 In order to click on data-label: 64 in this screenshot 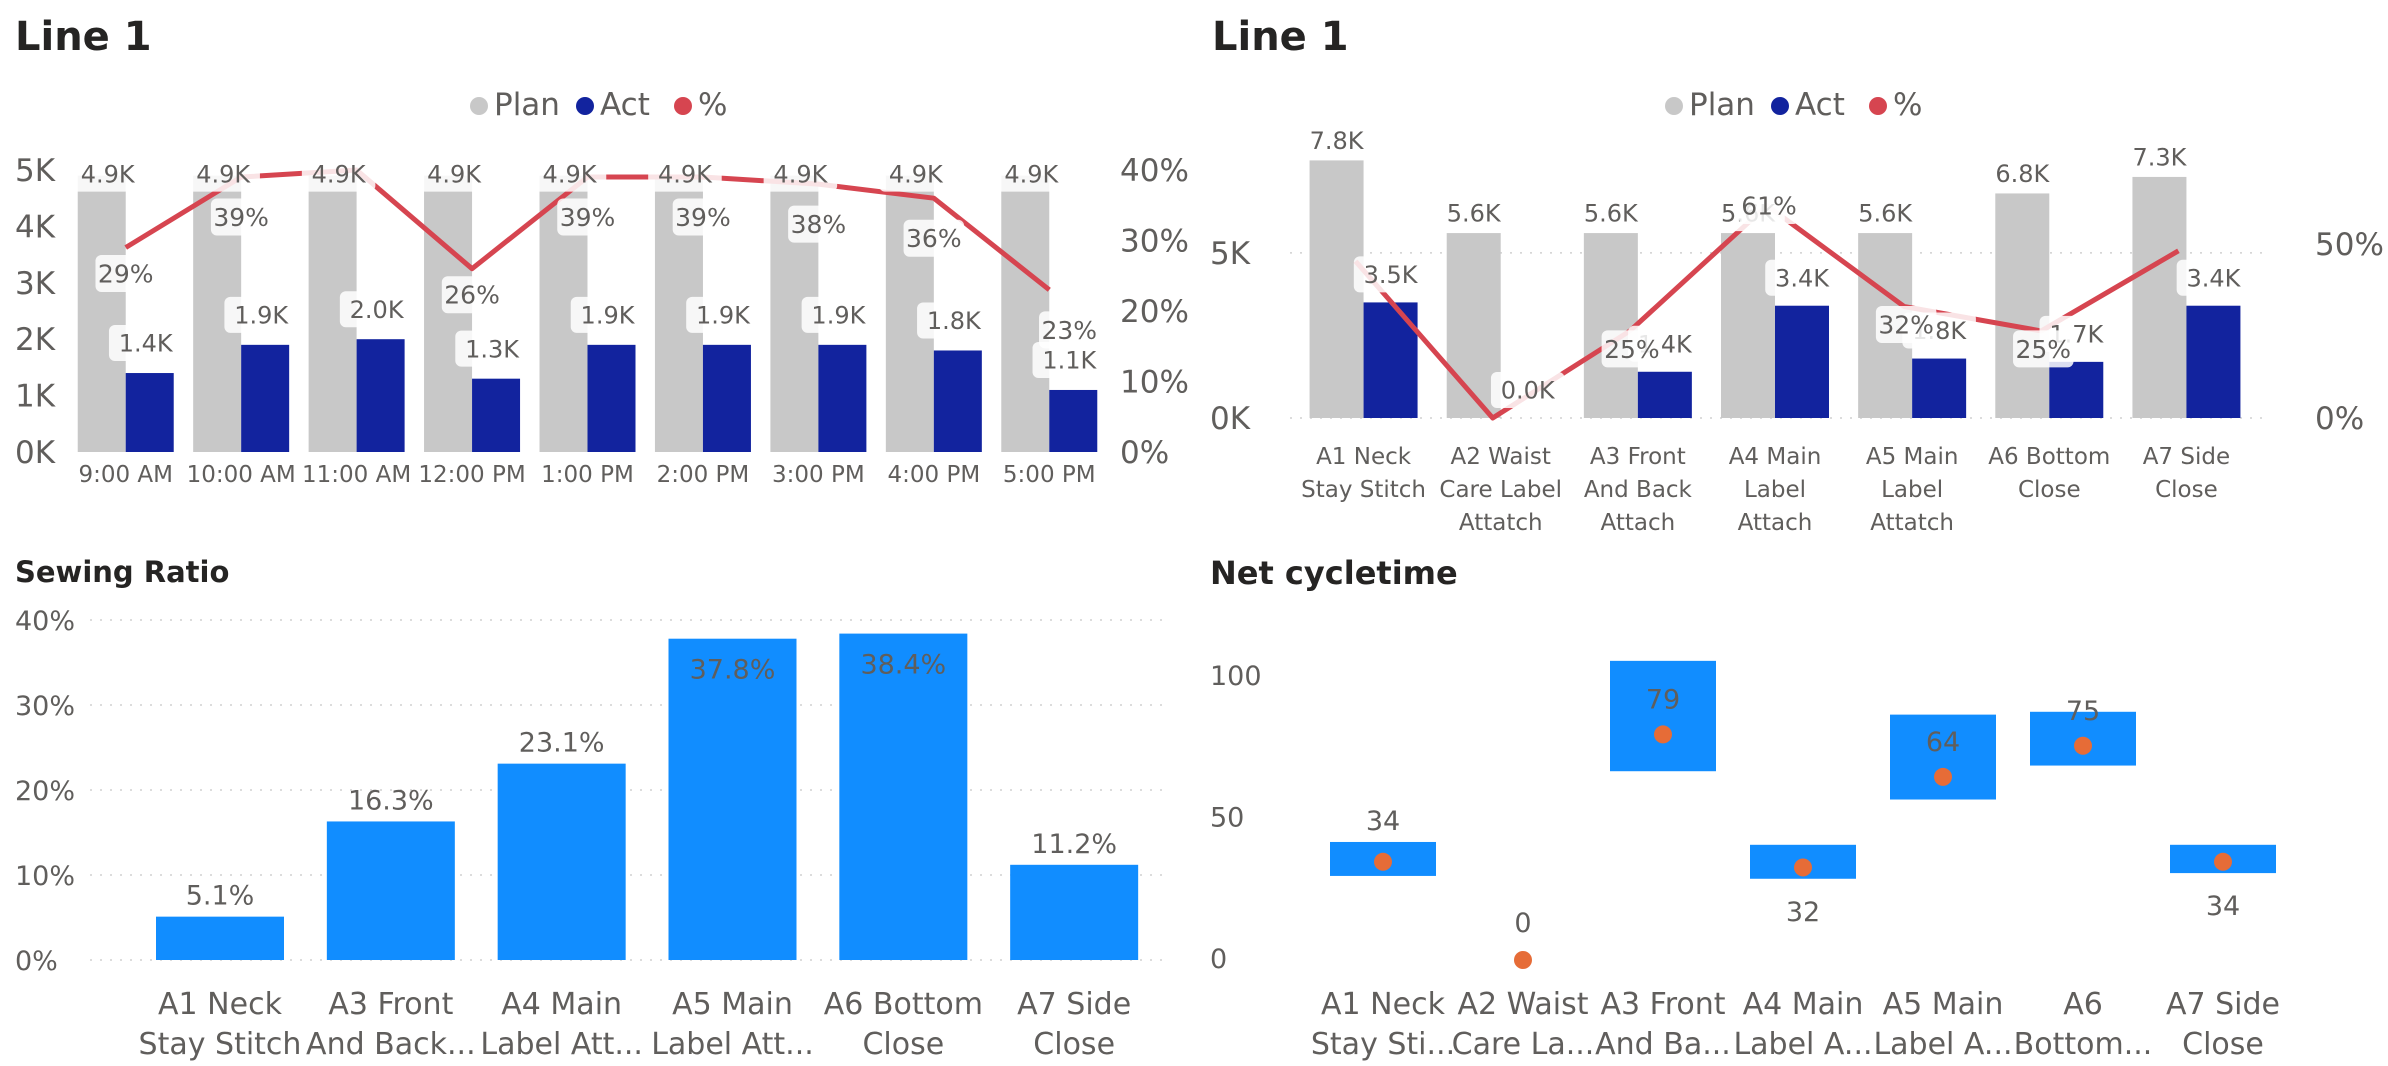, I will do `click(1943, 742)`.